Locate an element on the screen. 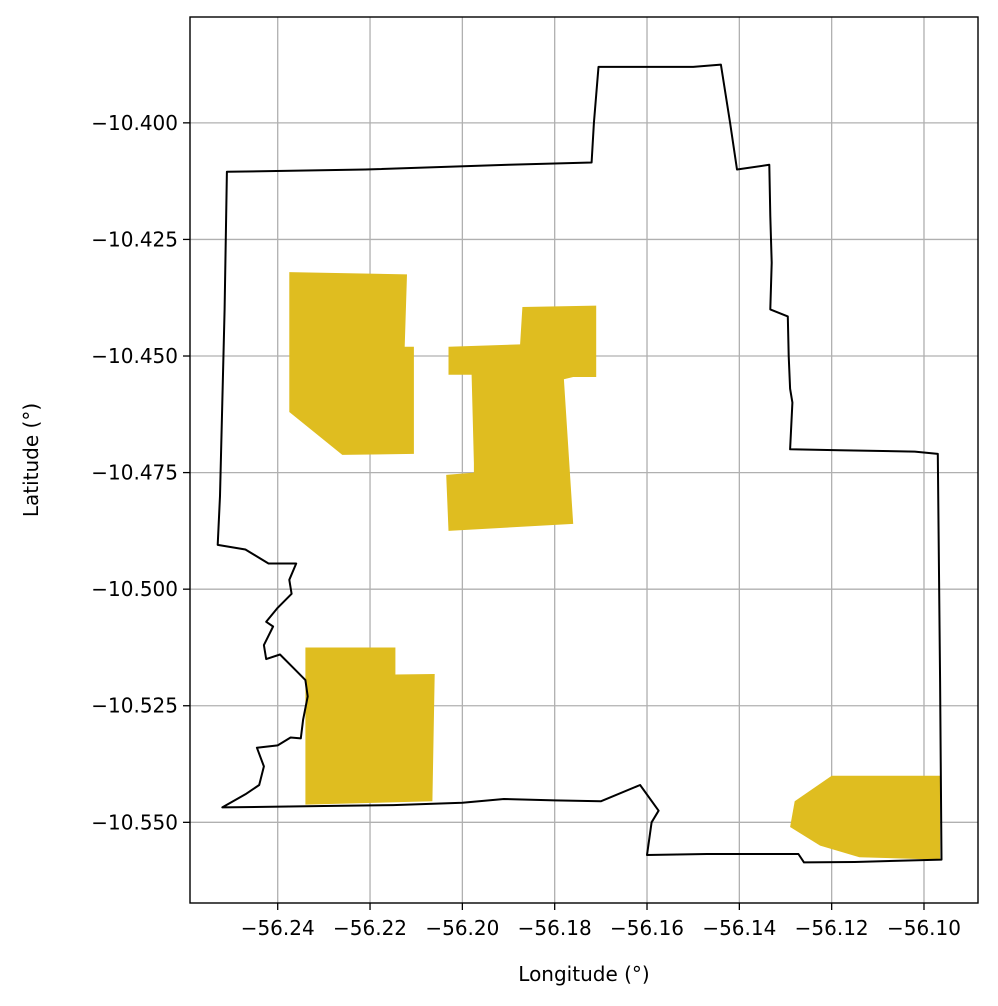  x-tick-label: −56.18 is located at coordinates (555, 928).